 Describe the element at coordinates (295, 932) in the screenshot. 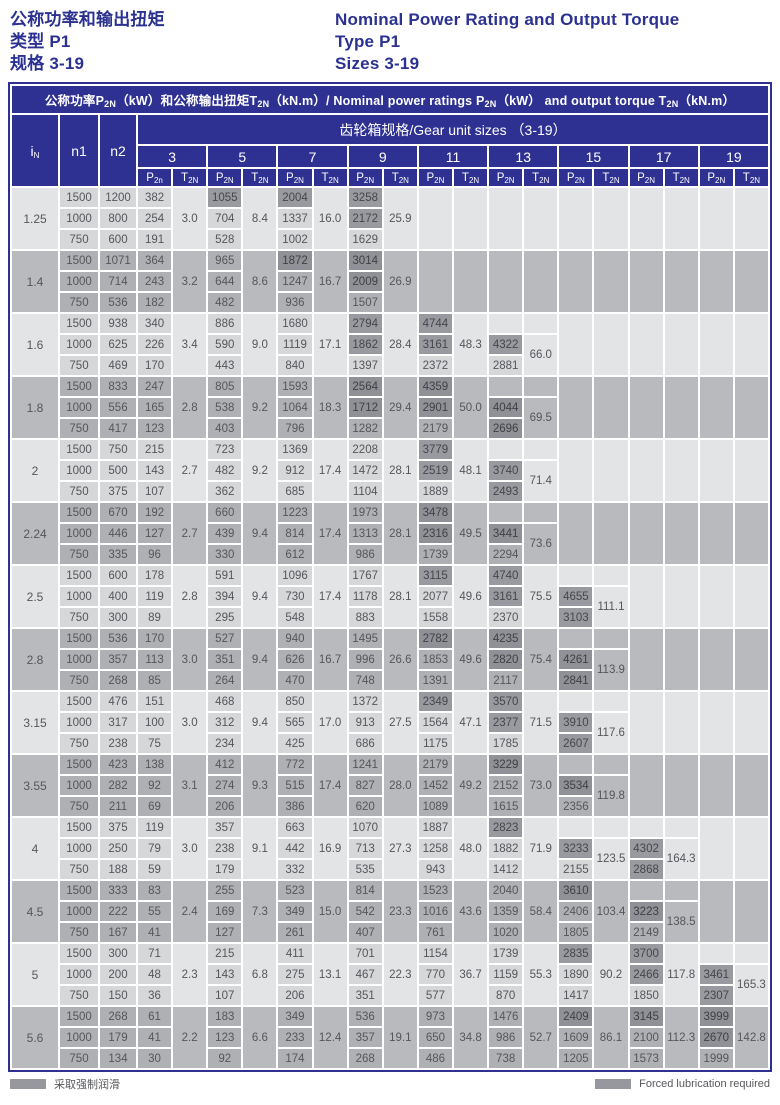

I see `p-value-cell: 261` at that location.